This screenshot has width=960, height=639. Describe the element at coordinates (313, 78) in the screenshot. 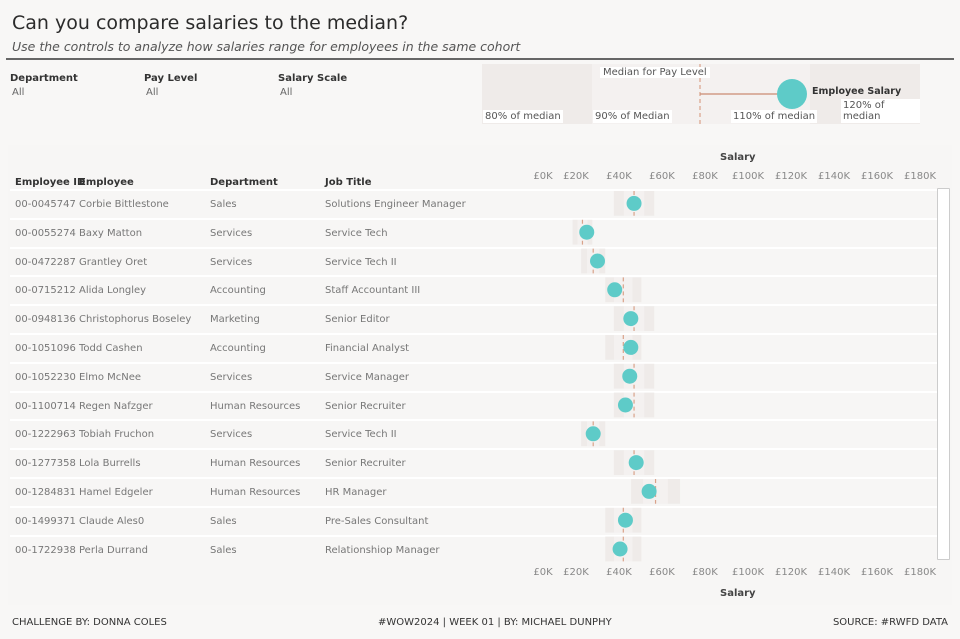

I see `filter-salary-scale-label: Salary Scale` at that location.